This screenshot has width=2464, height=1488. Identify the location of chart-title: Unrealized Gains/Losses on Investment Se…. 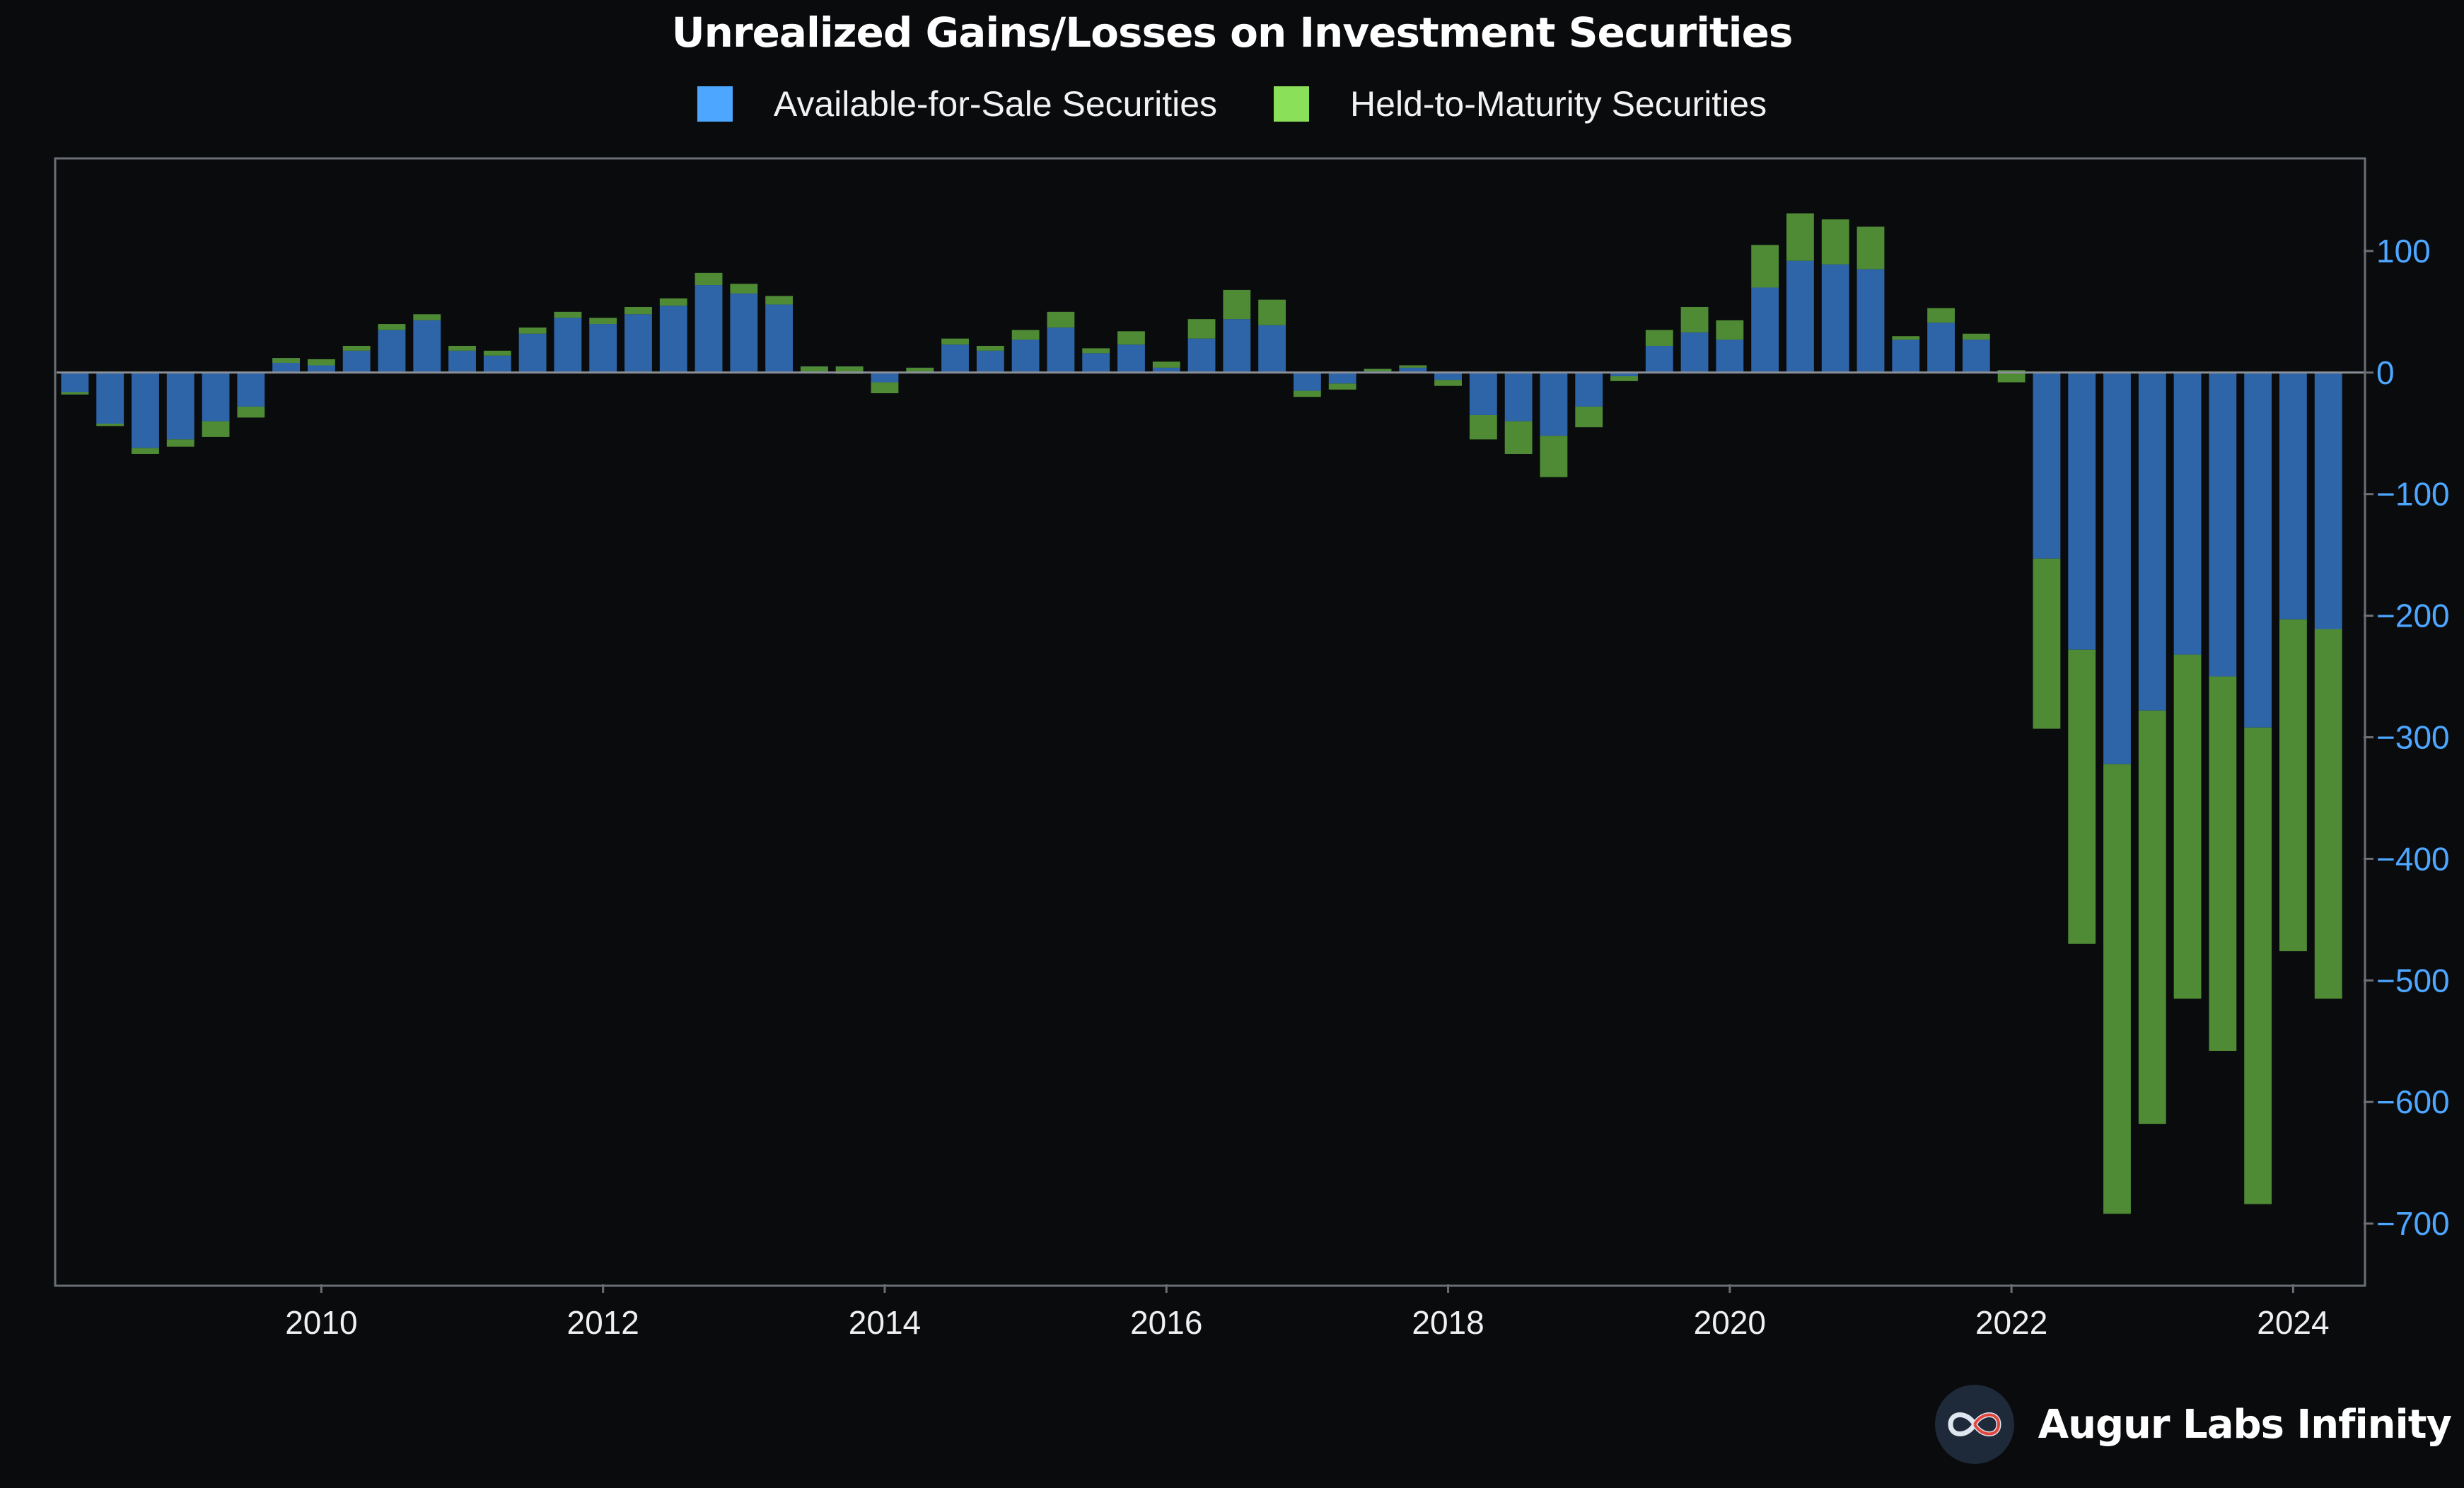
(1232, 32).